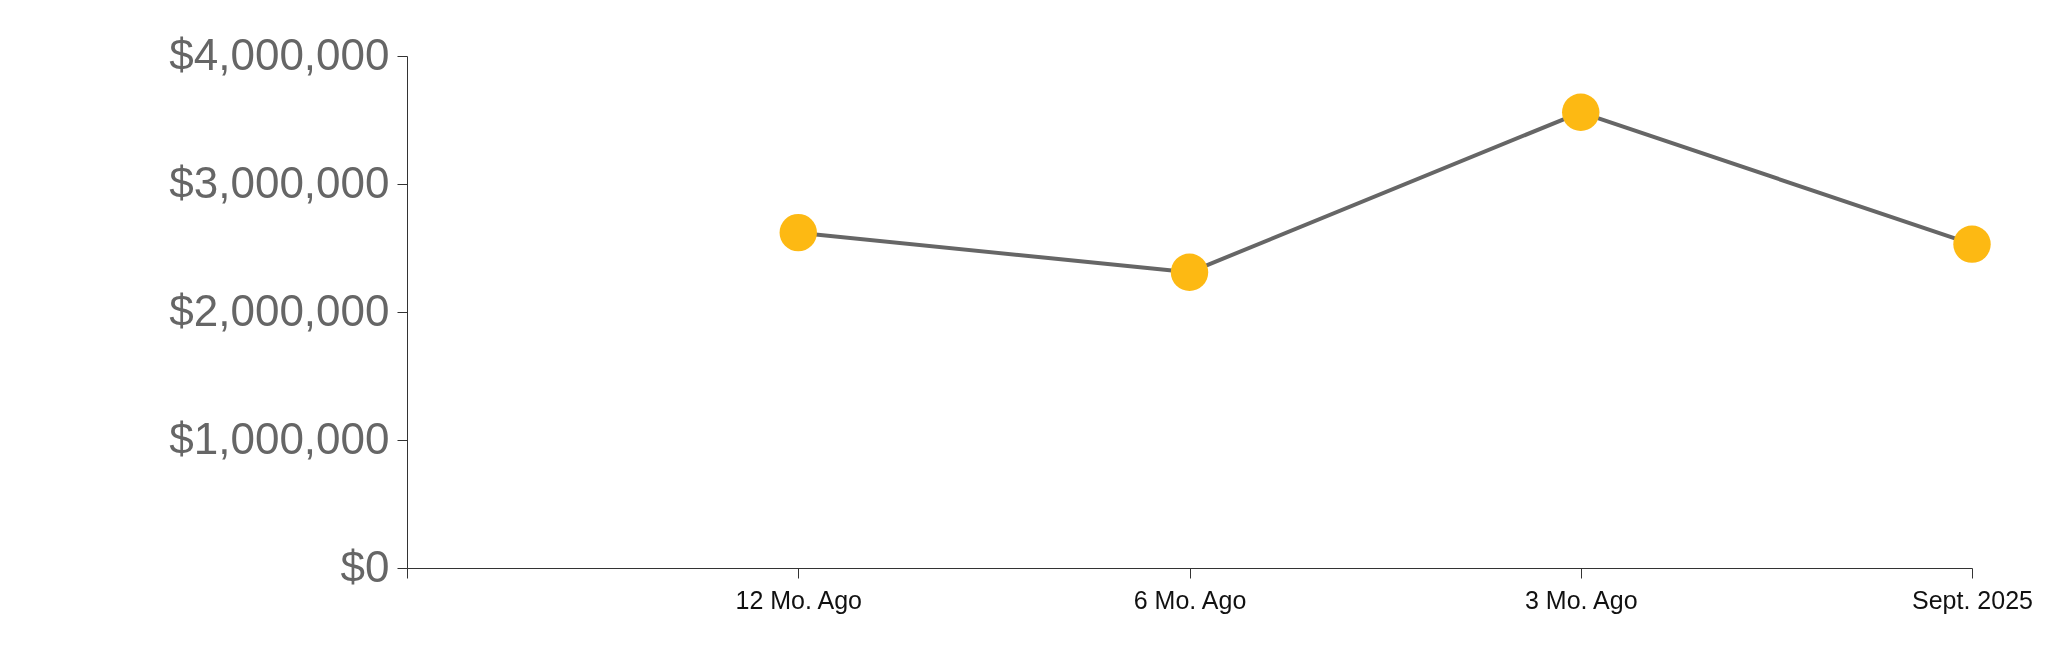  What do you see at coordinates (279, 182) in the screenshot?
I see `y-tick-label: $3,000,000` at bounding box center [279, 182].